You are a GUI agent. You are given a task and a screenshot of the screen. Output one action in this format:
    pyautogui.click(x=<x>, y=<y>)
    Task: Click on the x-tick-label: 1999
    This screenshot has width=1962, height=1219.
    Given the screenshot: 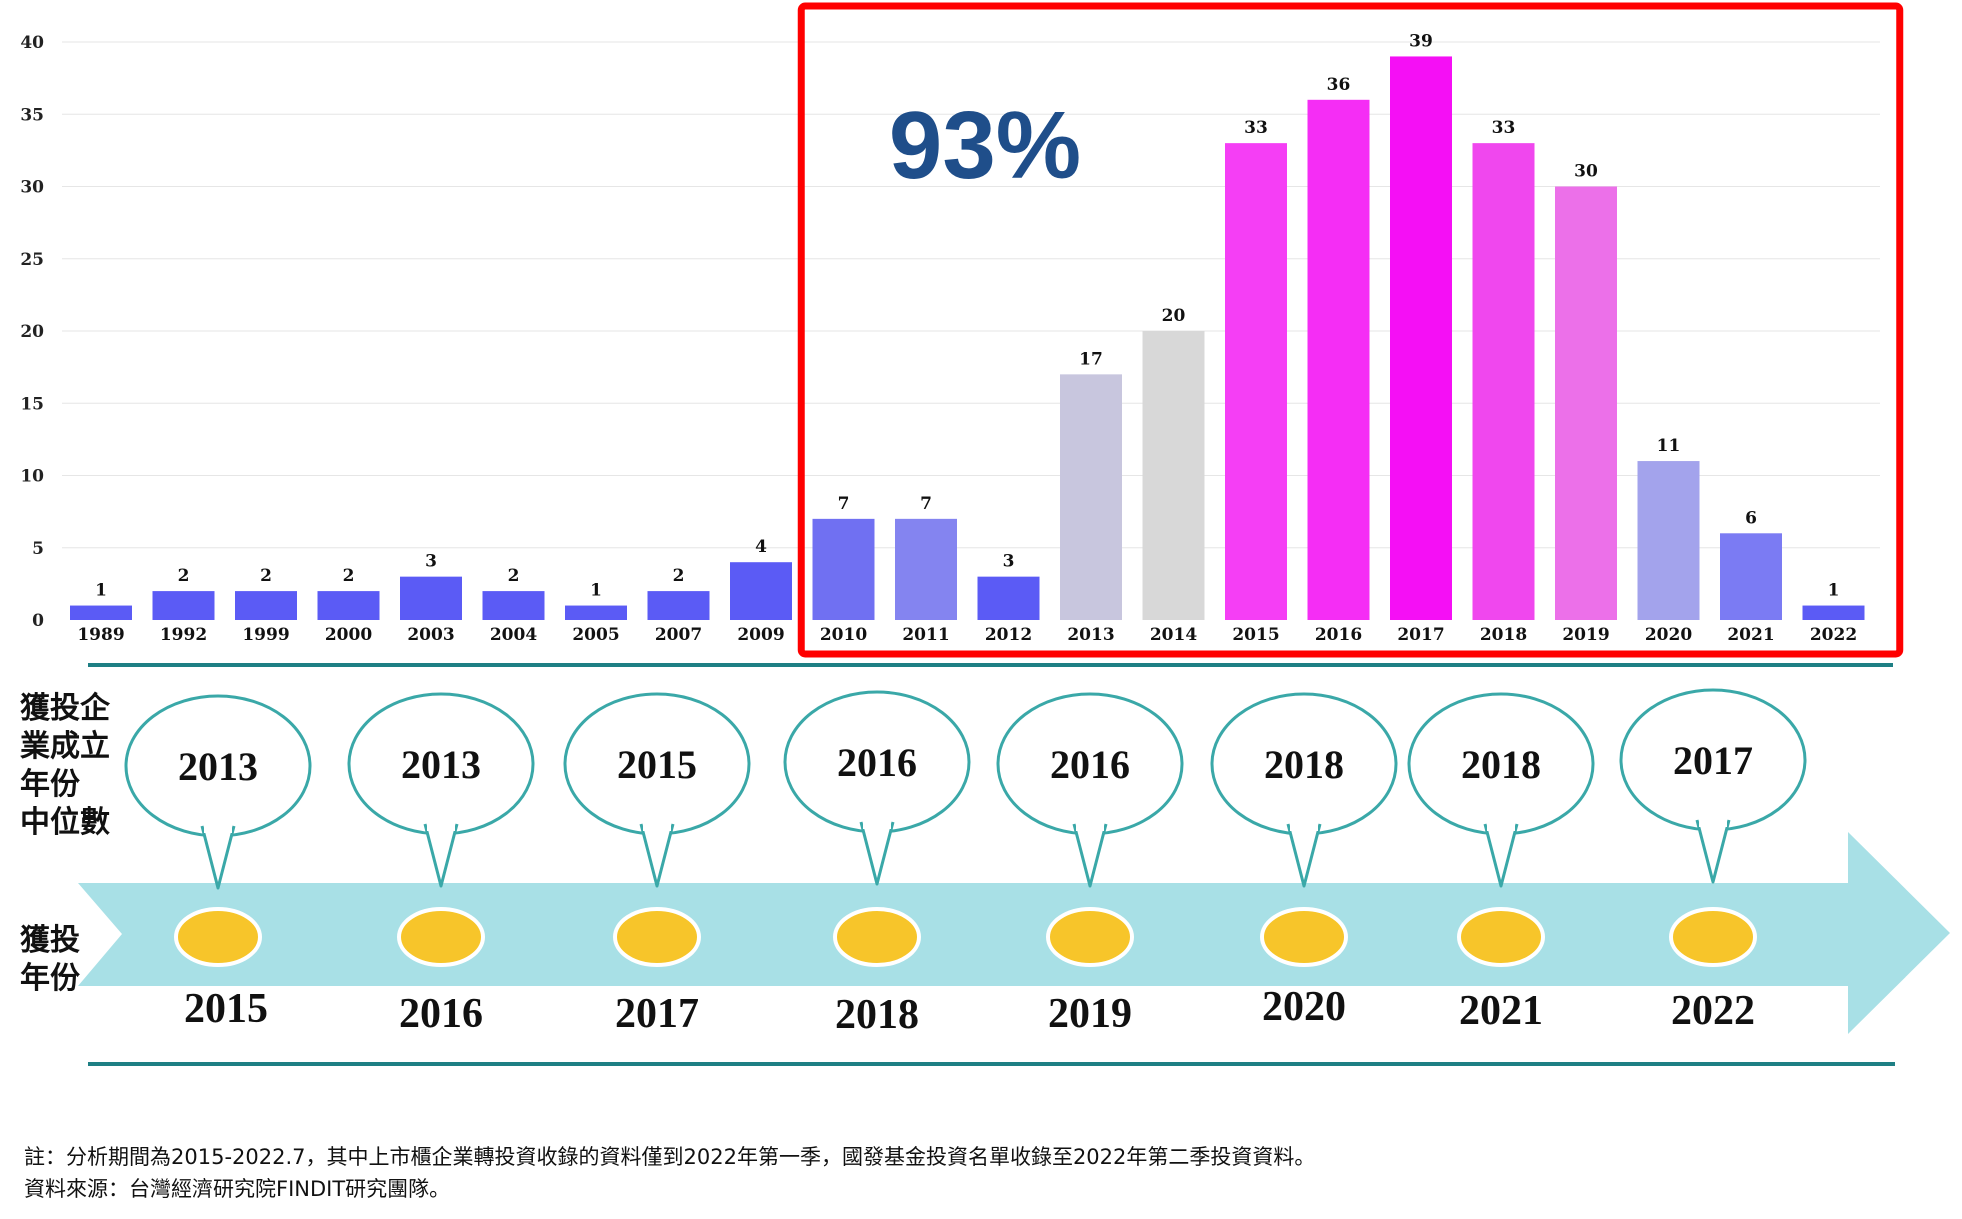 What is the action you would take?
    pyautogui.click(x=265, y=635)
    